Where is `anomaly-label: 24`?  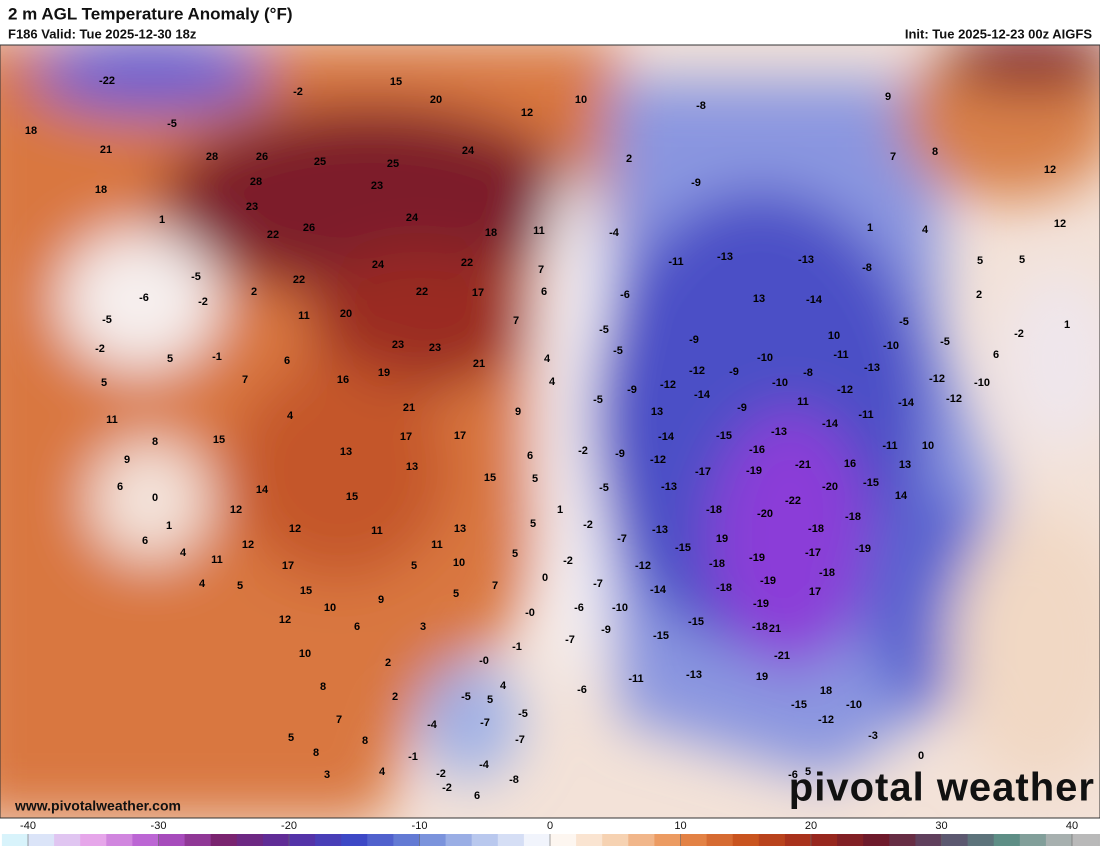 anomaly-label: 24 is located at coordinates (468, 151).